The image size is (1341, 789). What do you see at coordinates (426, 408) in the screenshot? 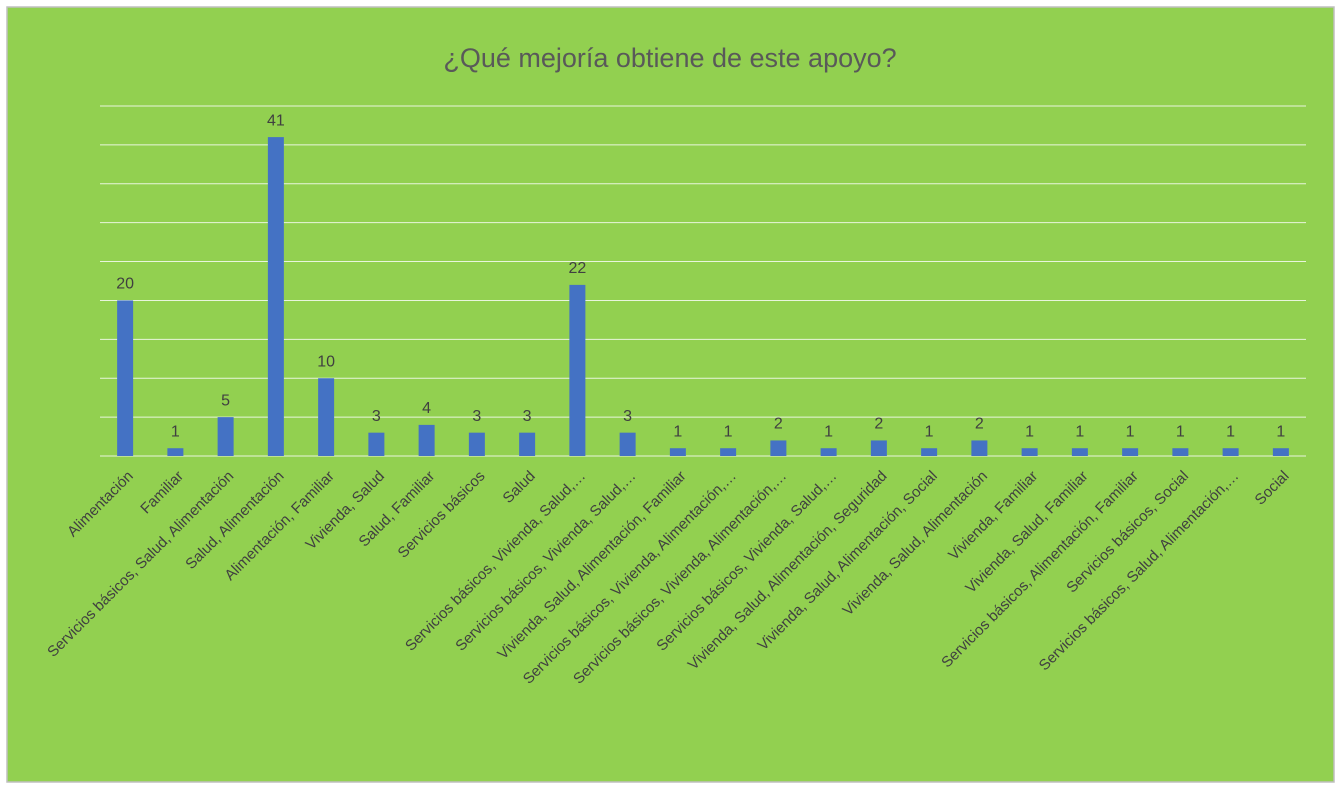
I see `value-label: 4` at bounding box center [426, 408].